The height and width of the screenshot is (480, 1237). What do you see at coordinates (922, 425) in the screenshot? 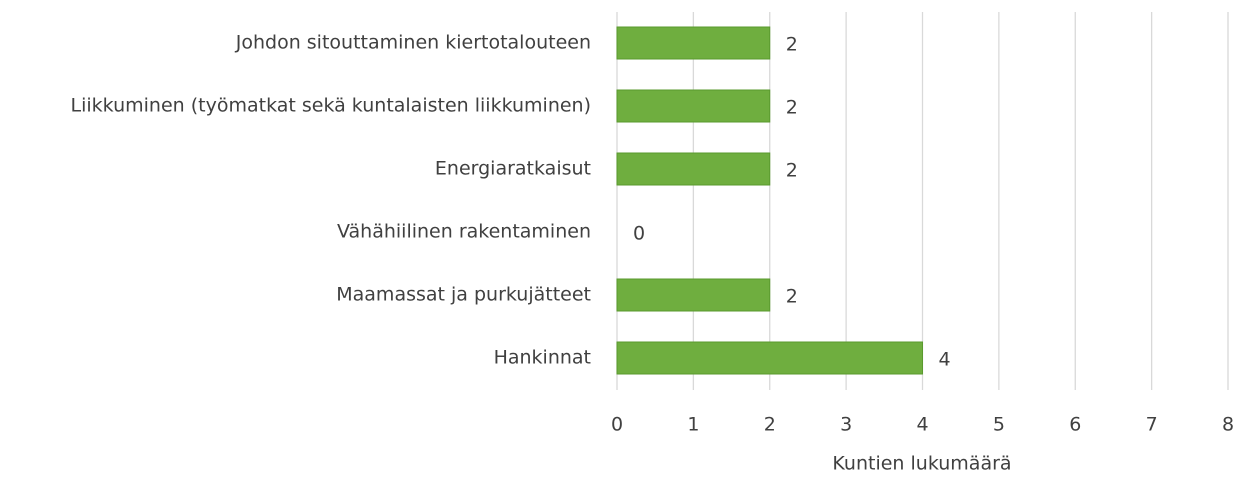
I see `x-tick-label: 4` at bounding box center [922, 425].